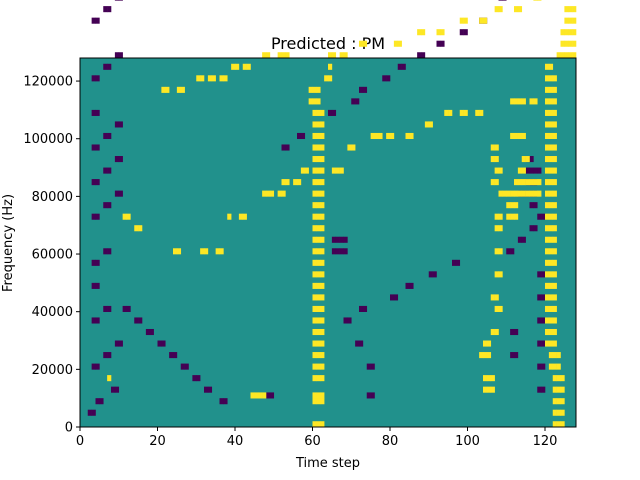  I want to click on x-tick-label: 40, so click(235, 441).